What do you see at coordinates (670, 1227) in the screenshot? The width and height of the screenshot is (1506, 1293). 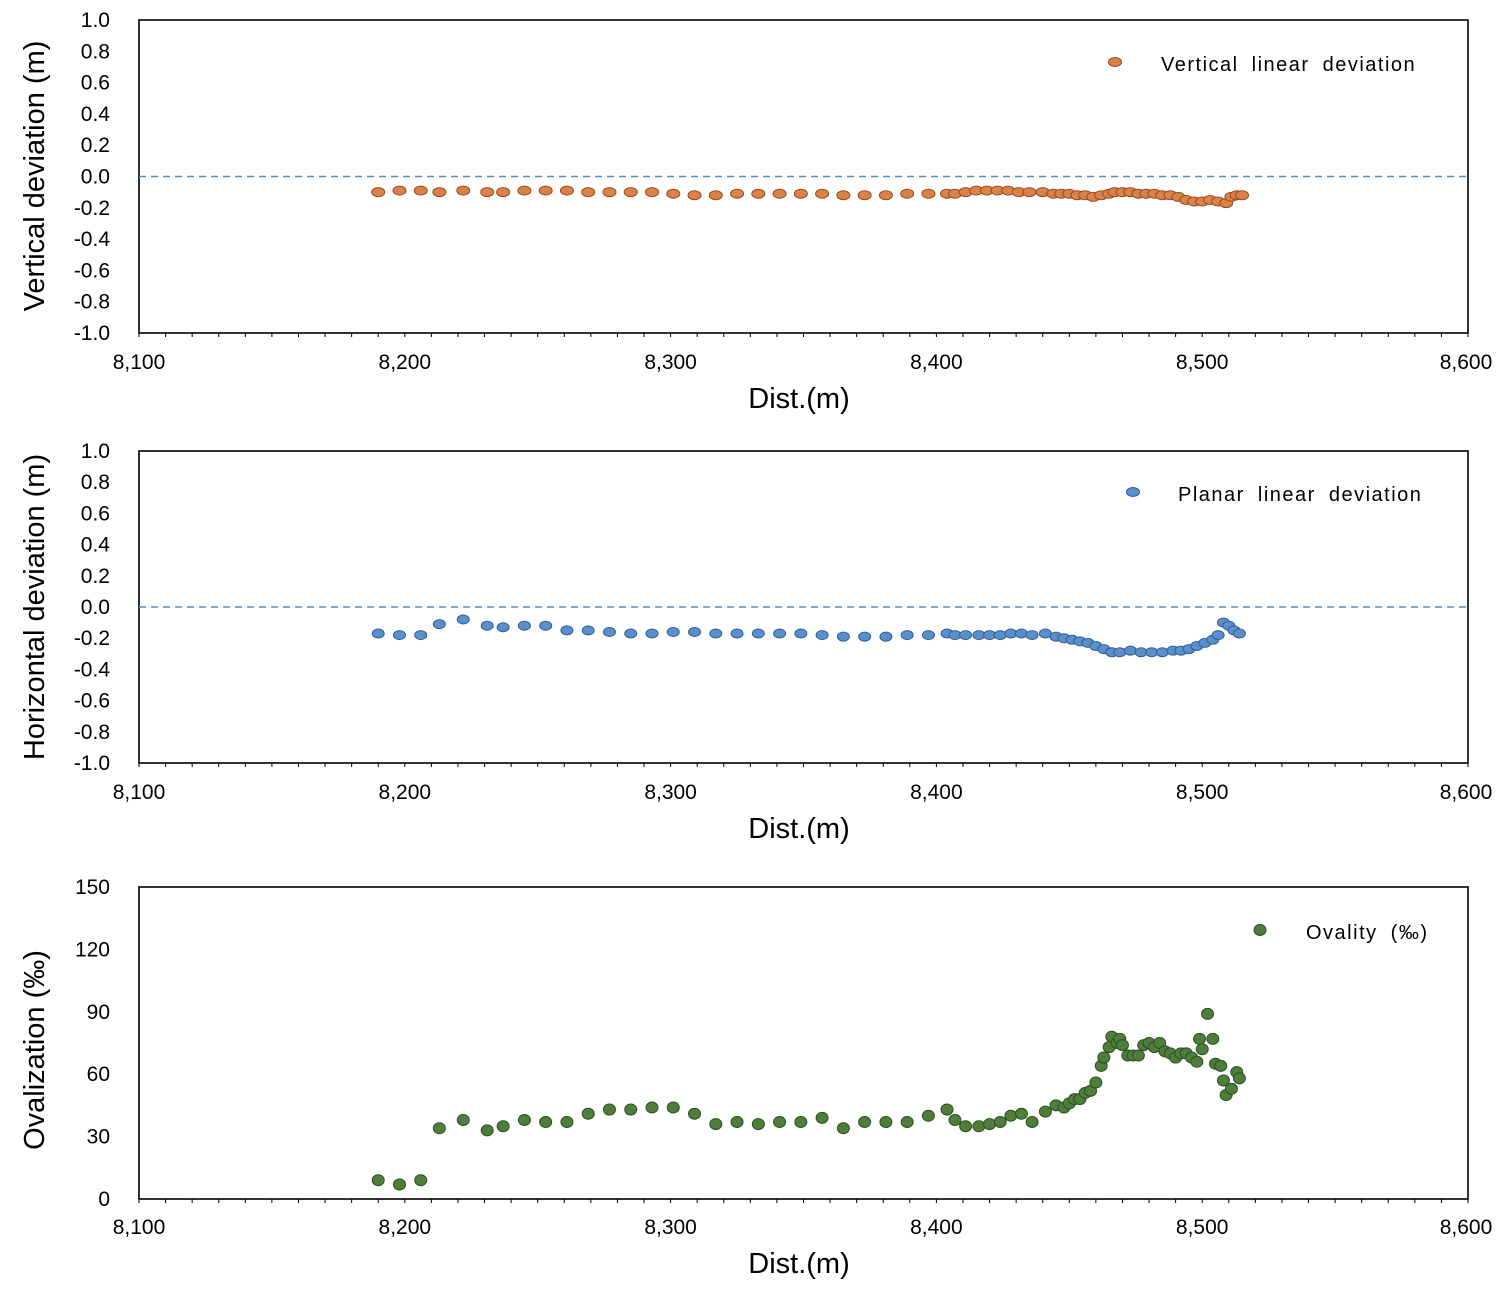 I see `x-tick-label: 8,300` at bounding box center [670, 1227].